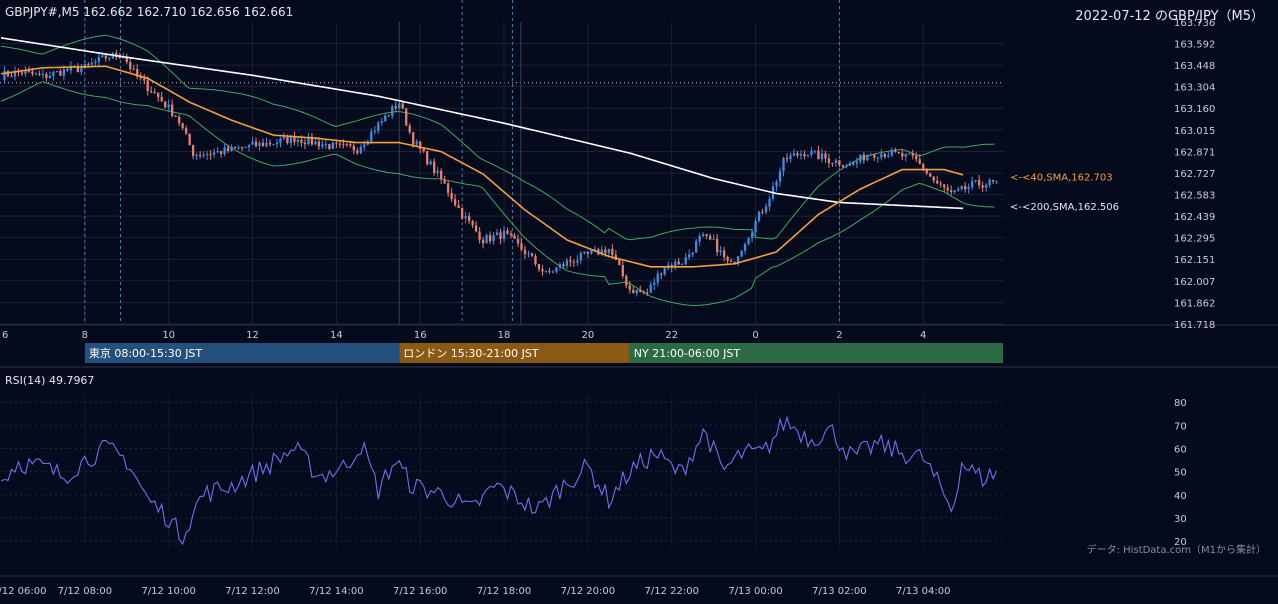 This screenshot has width=1278, height=604. Describe the element at coordinates (1194, 239) in the screenshot. I see `price-tick-label: 162.295` at that location.